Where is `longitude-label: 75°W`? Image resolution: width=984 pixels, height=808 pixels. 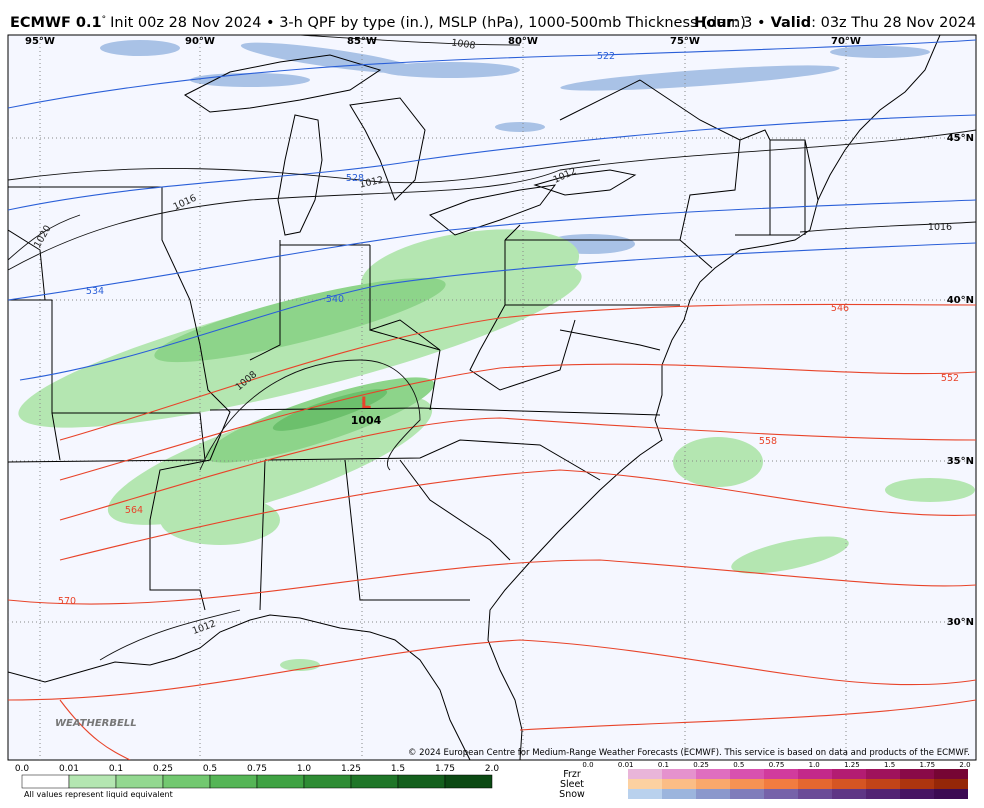
longitude-label: 75°W is located at coordinates (685, 41).